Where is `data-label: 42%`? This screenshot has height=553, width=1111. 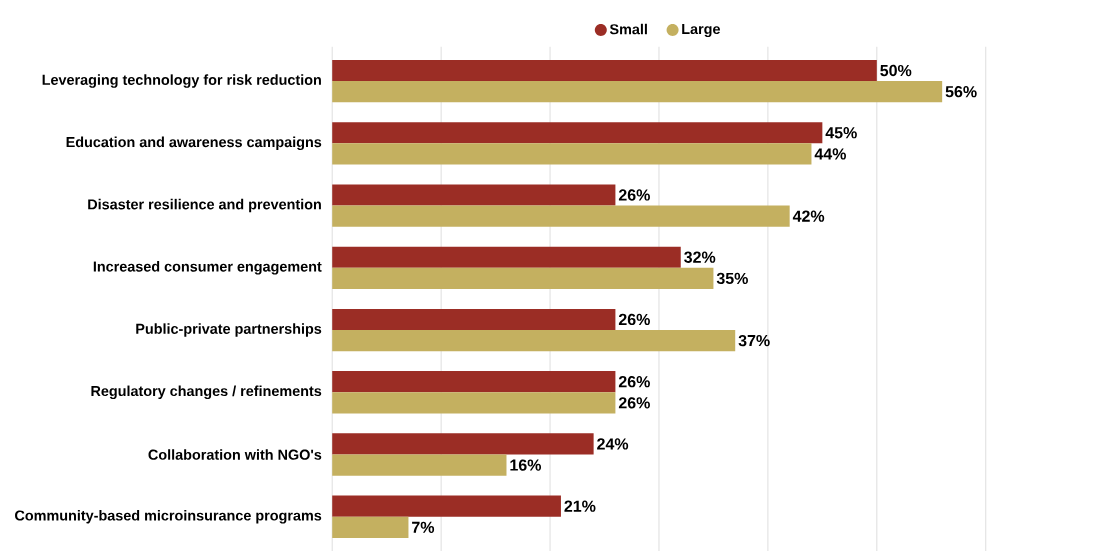
data-label: 42% is located at coordinates (808, 216).